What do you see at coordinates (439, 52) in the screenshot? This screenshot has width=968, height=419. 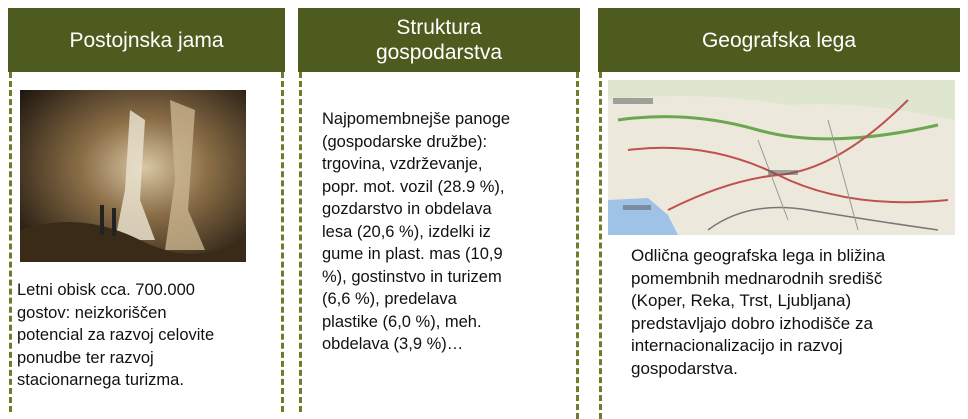 I see `panel-title: gospodarstva` at bounding box center [439, 52].